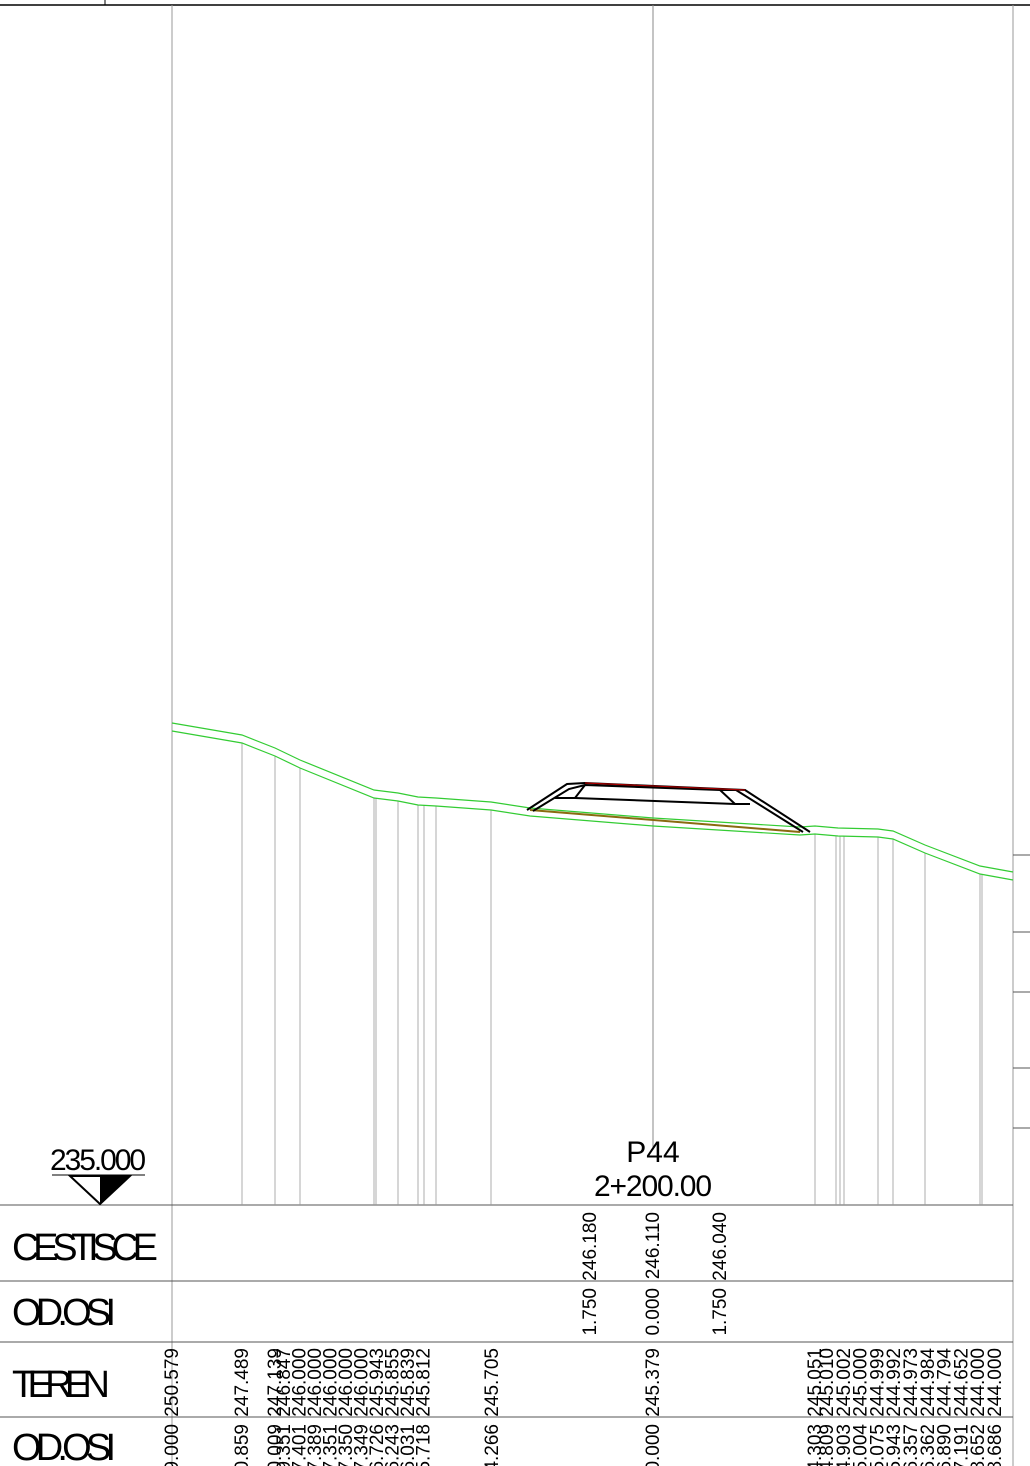  What do you see at coordinates (911, 1382) in the screenshot?
I see `row-value: 244.973` at bounding box center [911, 1382].